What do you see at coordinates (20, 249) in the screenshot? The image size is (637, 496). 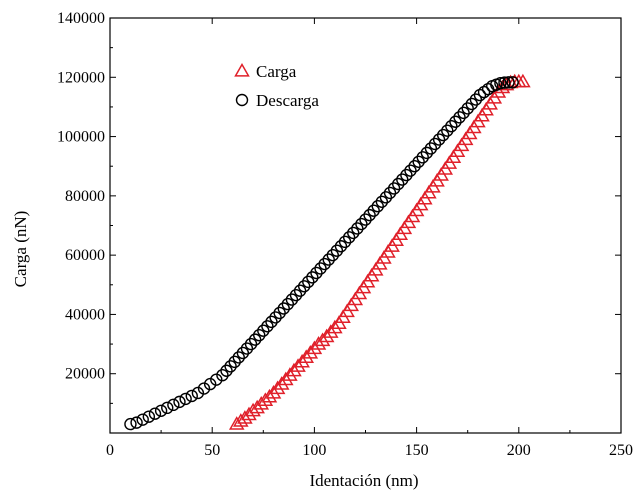 I see `y-axis-label: Carga (nN)` at bounding box center [20, 249].